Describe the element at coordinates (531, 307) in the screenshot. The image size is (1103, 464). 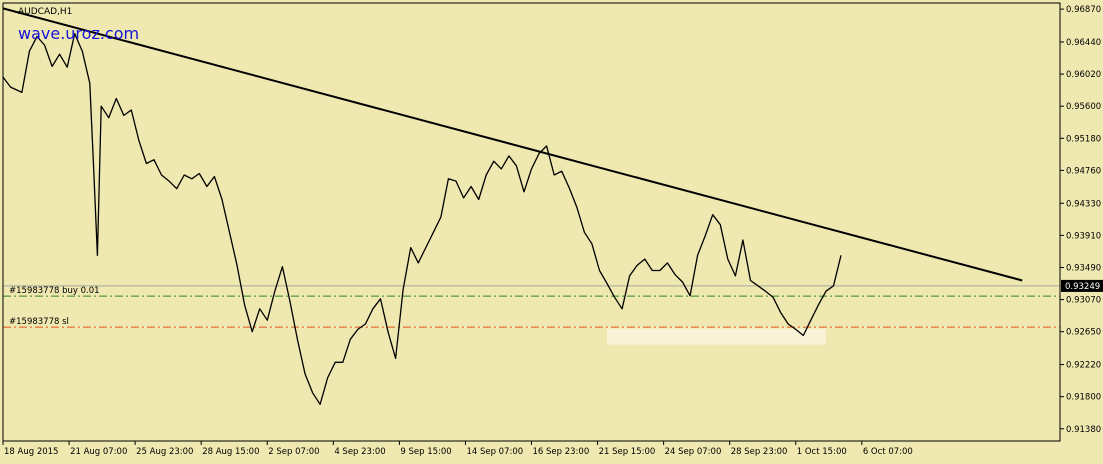
I see `order-lines: #15983778 buy 0.01 #15983778 sl` at that location.